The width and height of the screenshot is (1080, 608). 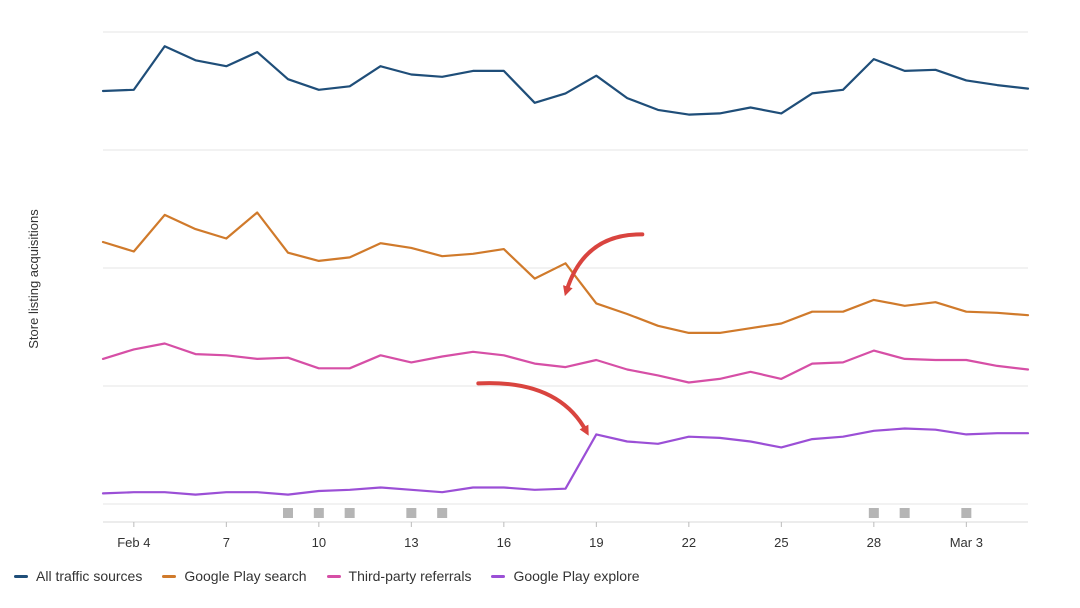 I want to click on annotation-markers, so click(x=627, y=513).